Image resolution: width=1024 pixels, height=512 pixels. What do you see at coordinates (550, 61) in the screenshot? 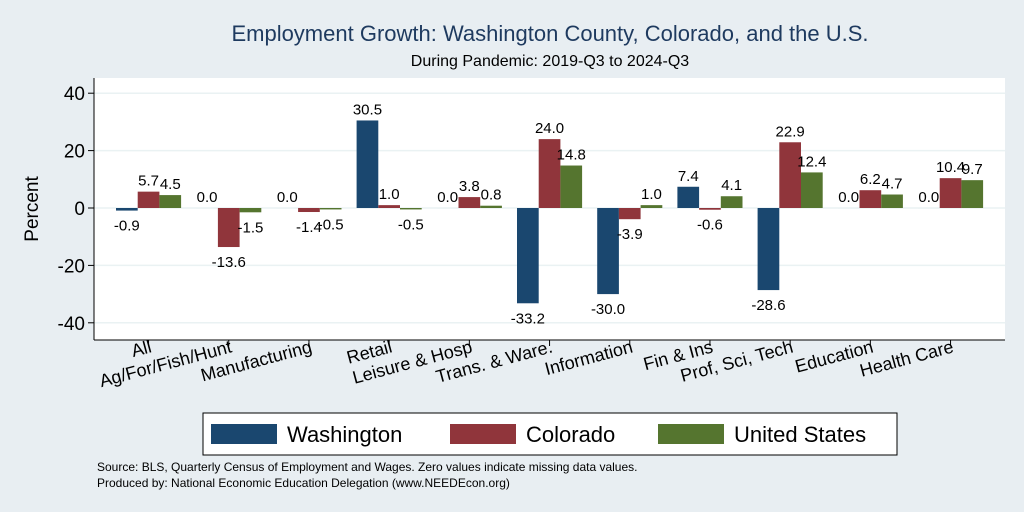
I see `chart-subtitle: During Pandemic: 2019-Q3 to 2024-Q3` at bounding box center [550, 61].